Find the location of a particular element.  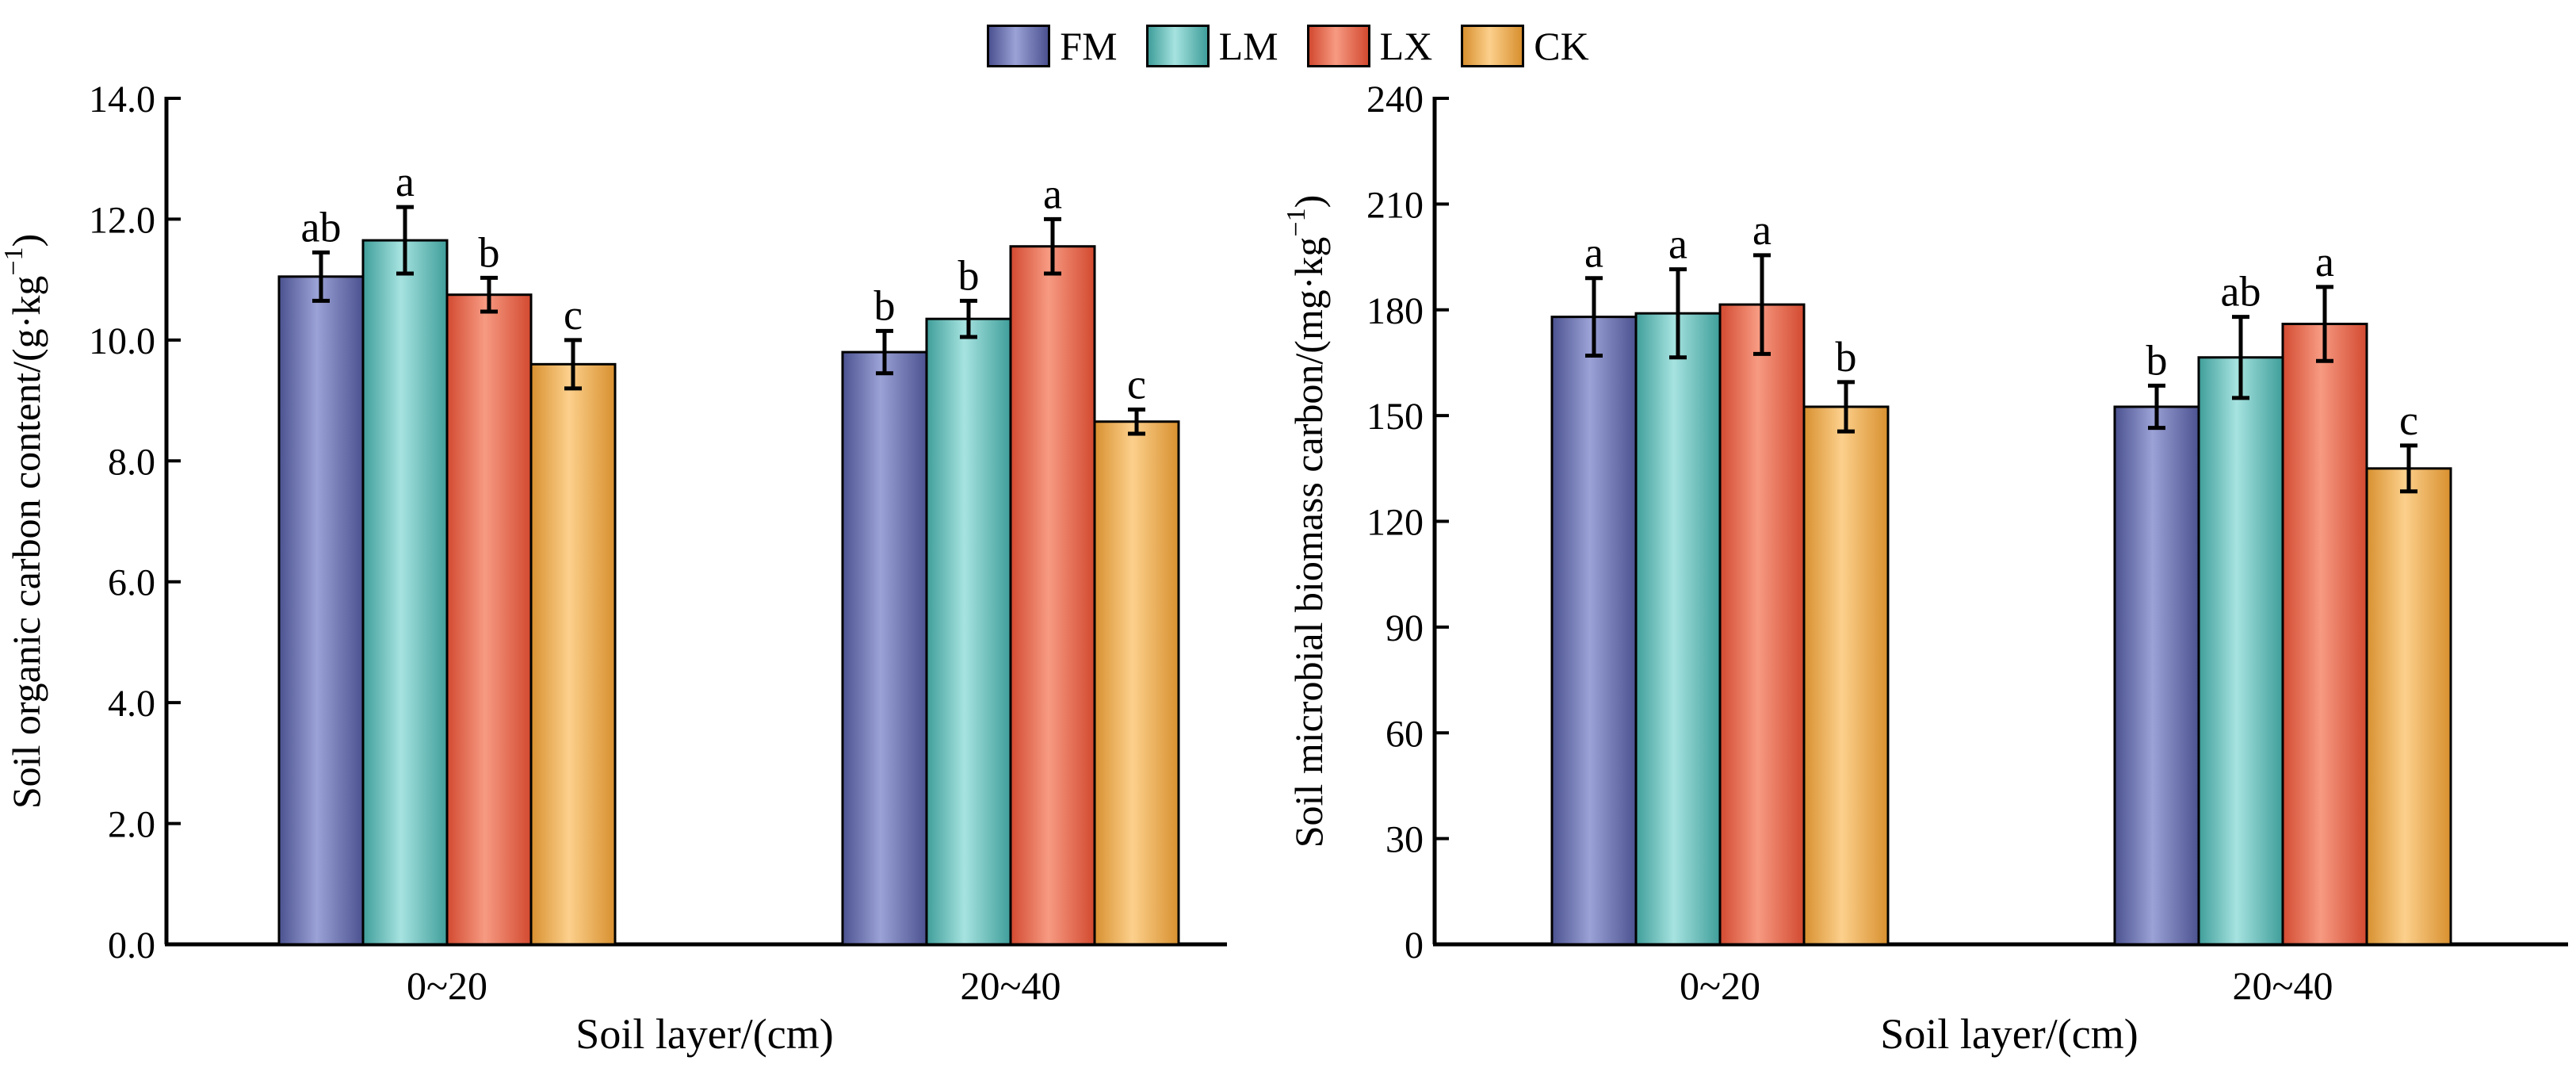

y-axis-label: Soil microbial biomass carbon/(mg·kg−1) is located at coordinates (1307, 521).